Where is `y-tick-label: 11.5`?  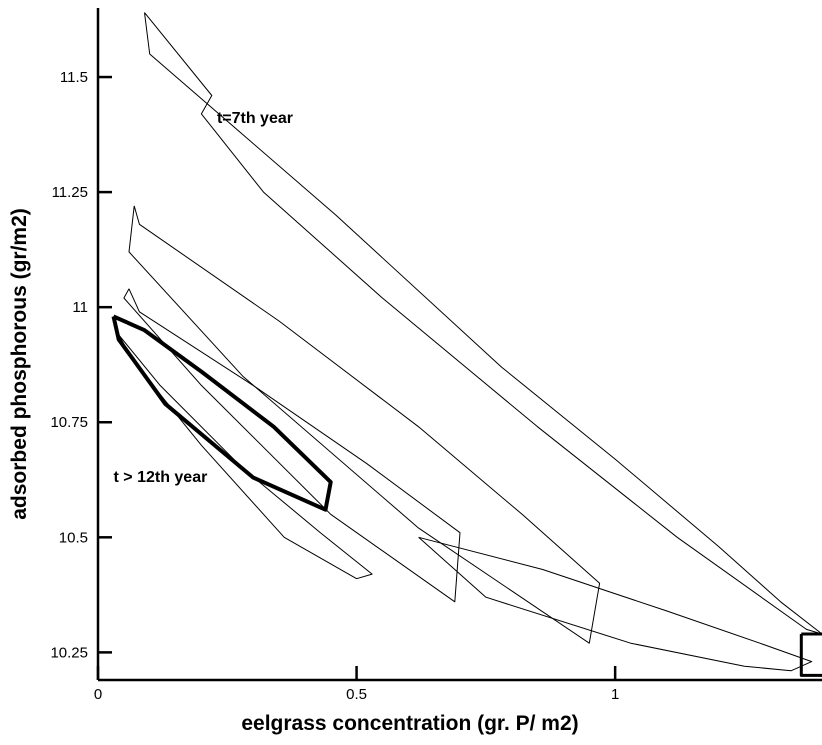
y-tick-label: 11.5 is located at coordinates (74, 77).